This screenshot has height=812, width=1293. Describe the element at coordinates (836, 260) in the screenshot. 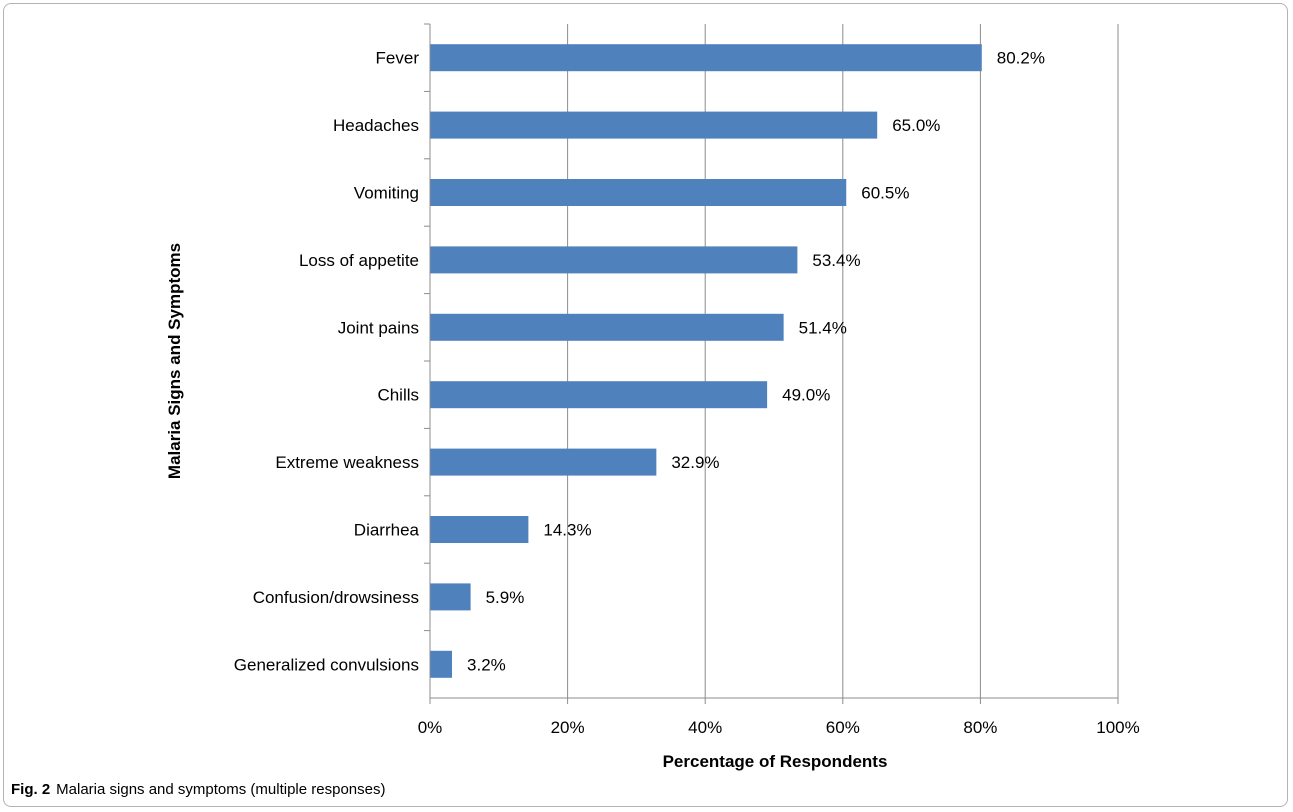

I see `data-label: 53.4%` at that location.